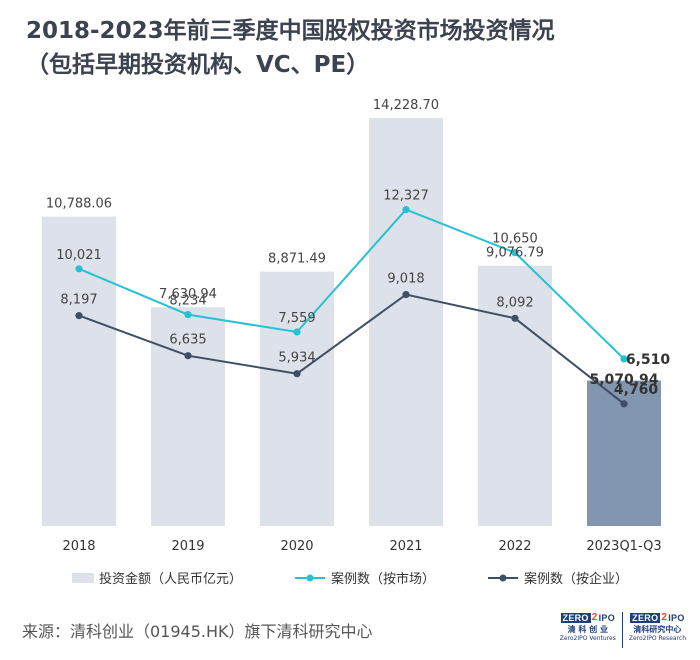  Describe the element at coordinates (297, 332) in the screenshot. I see `market-cases-point-2020` at that location.